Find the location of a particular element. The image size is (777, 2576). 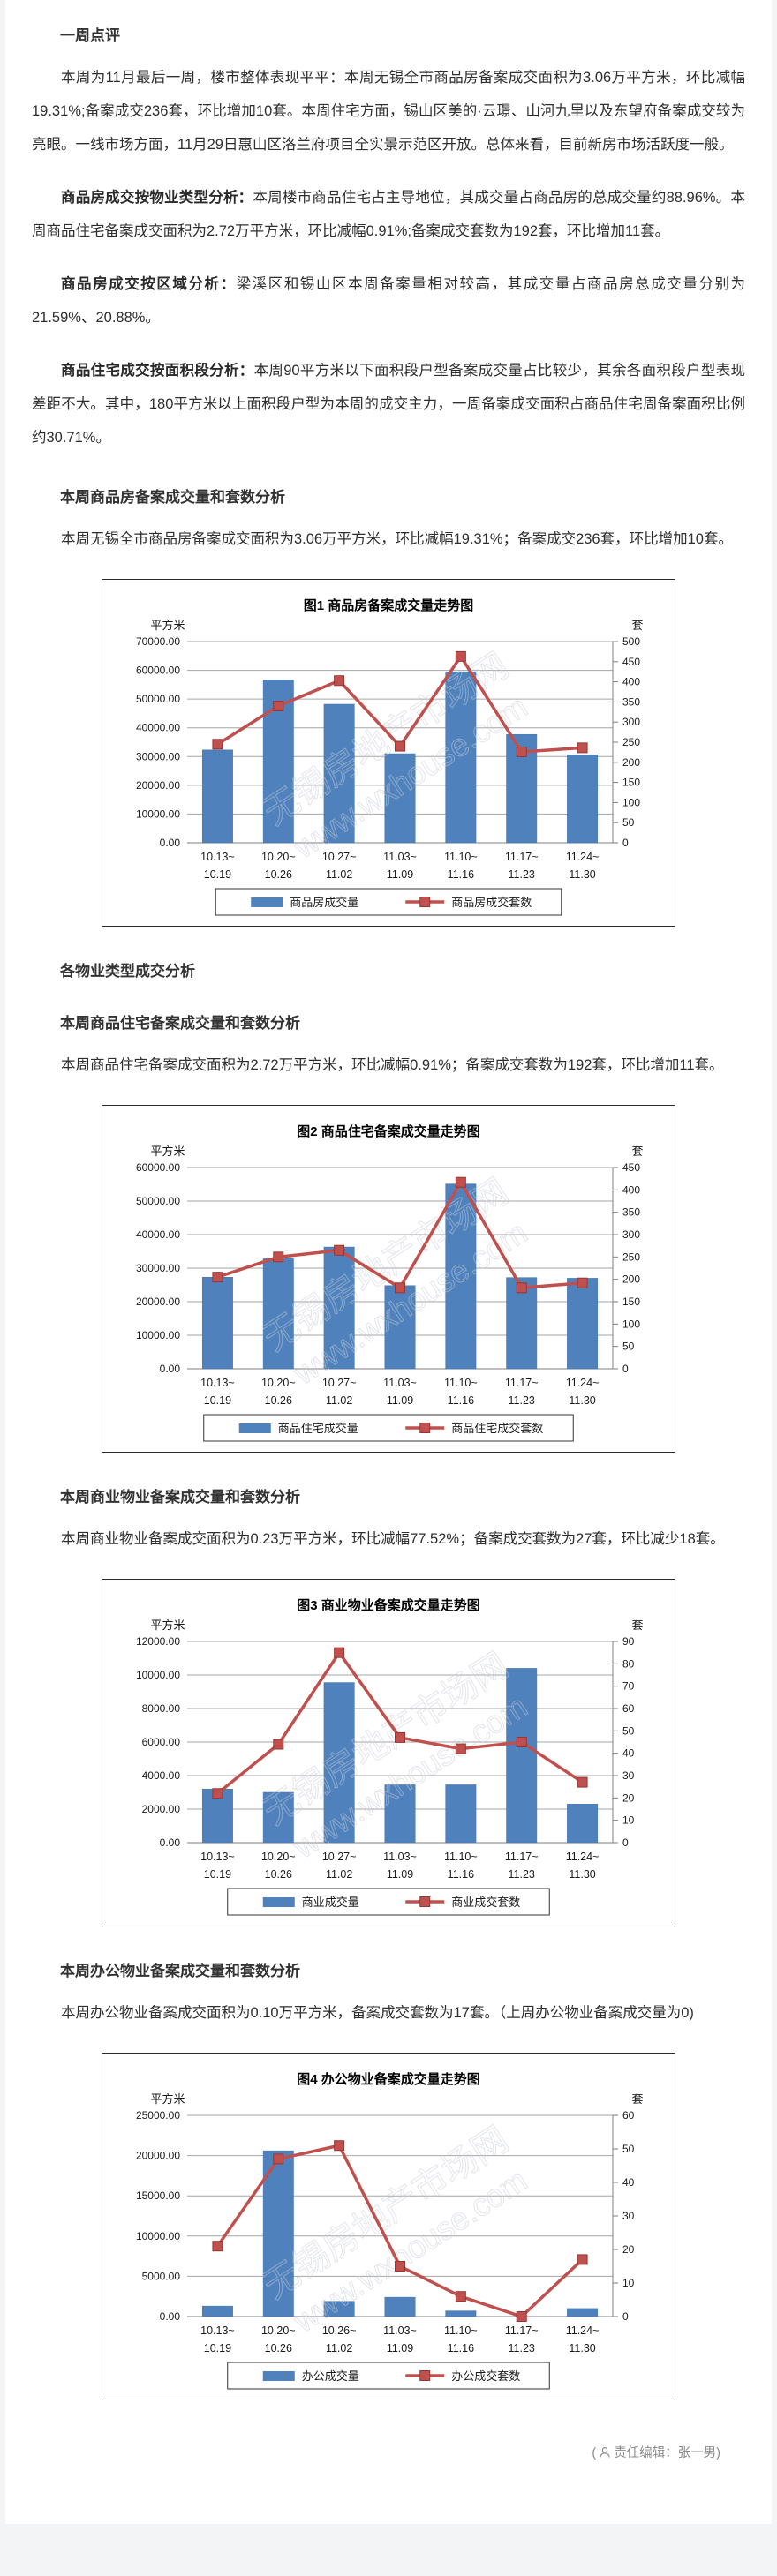

right-tick-label: 100 is located at coordinates (631, 1324).